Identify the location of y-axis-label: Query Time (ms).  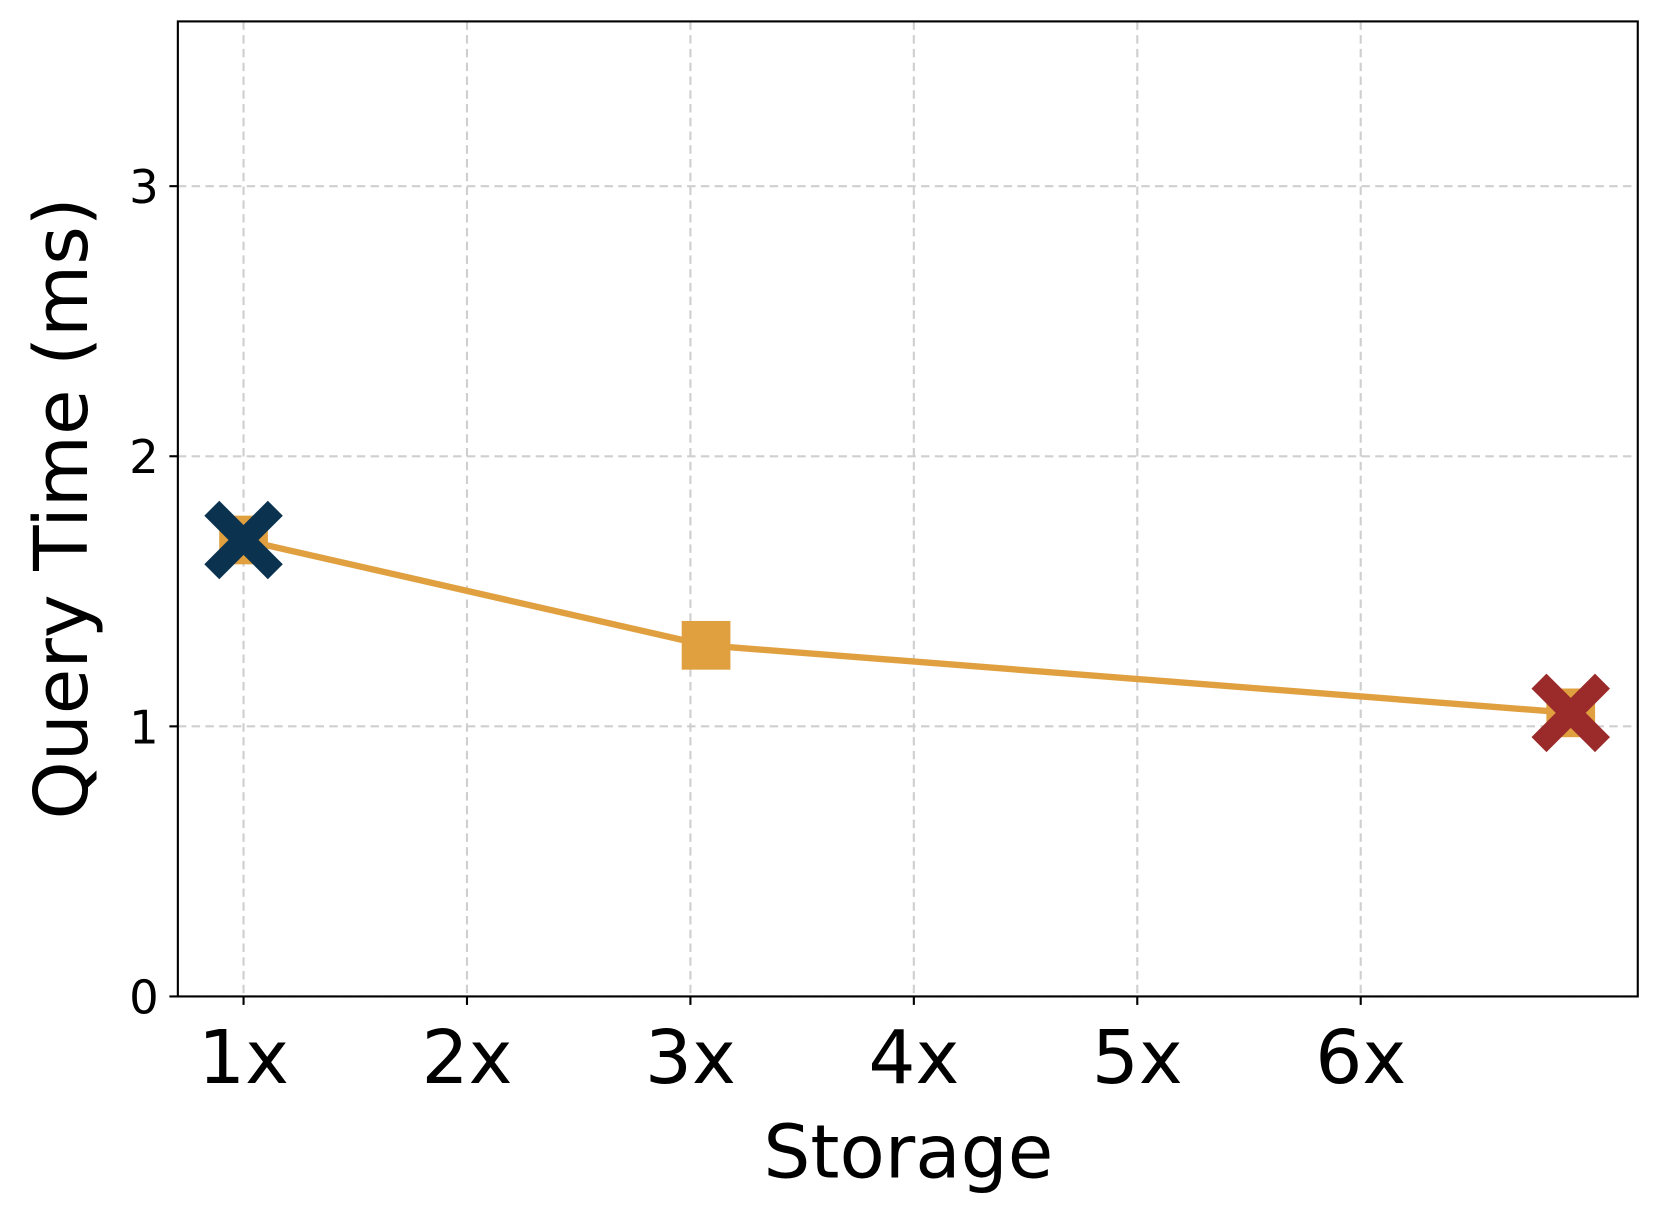
(62, 508).